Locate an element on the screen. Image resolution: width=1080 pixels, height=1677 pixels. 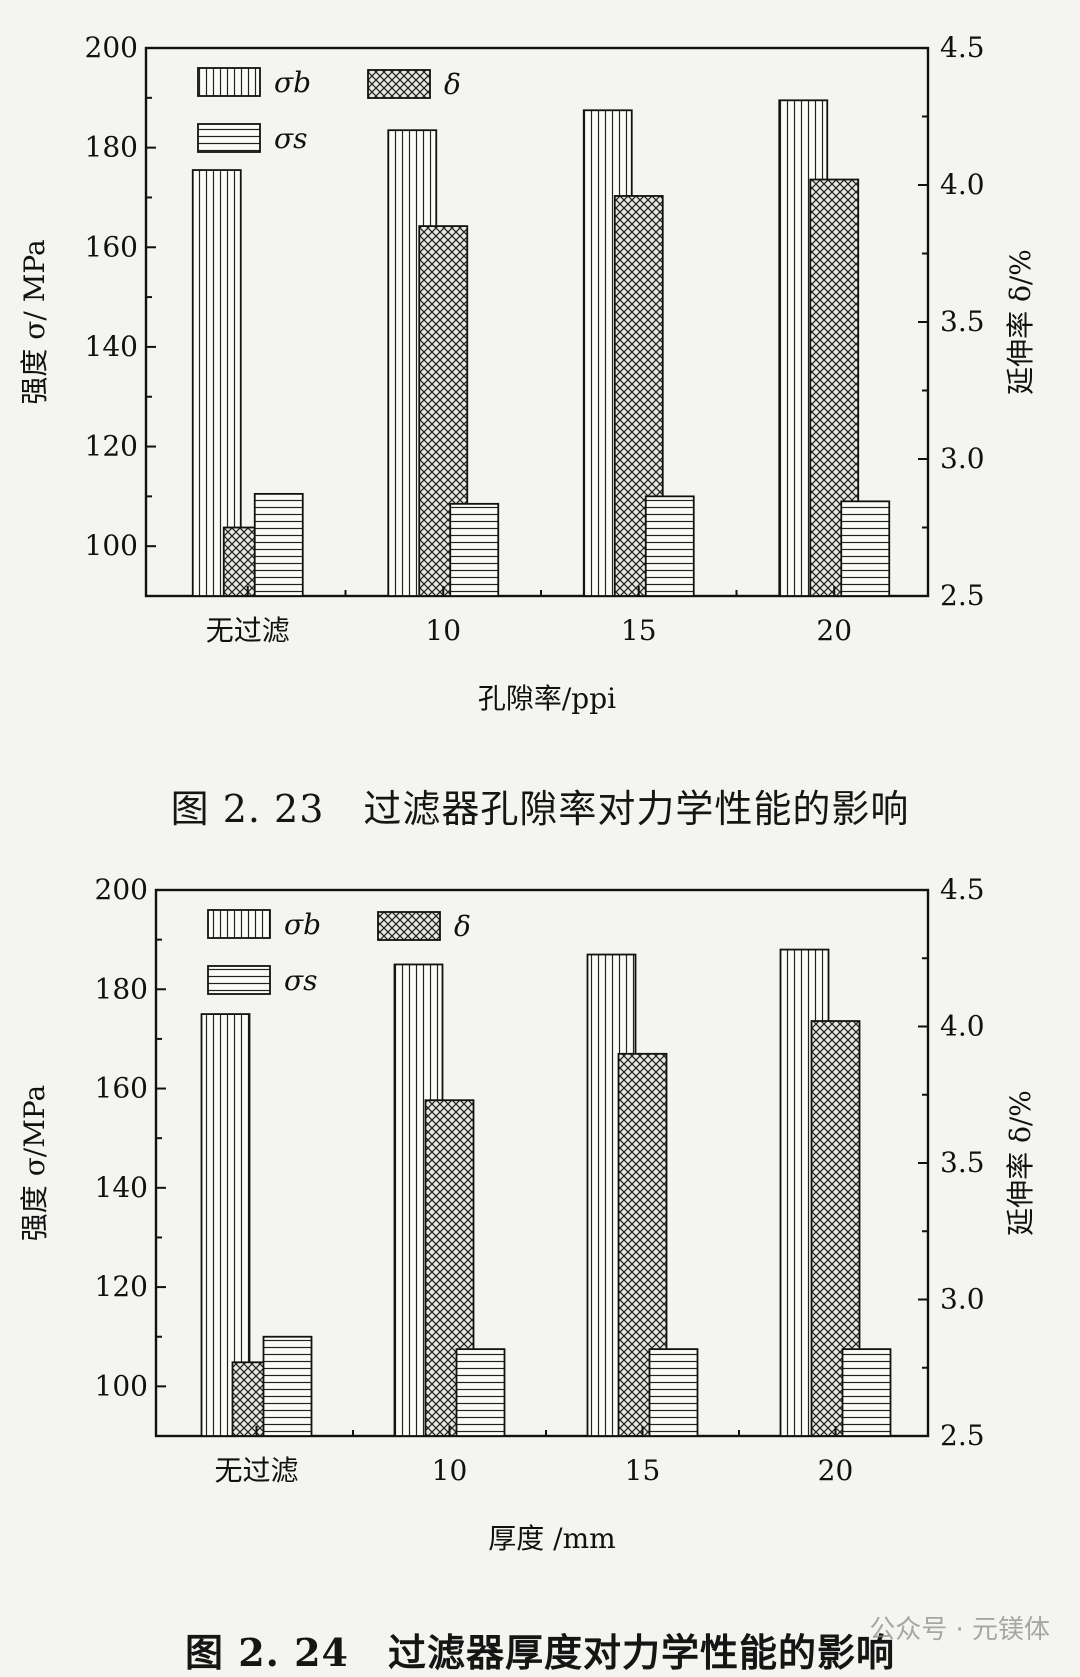
x-axis-title: 孔隙率/ppi is located at coordinates (547, 698).